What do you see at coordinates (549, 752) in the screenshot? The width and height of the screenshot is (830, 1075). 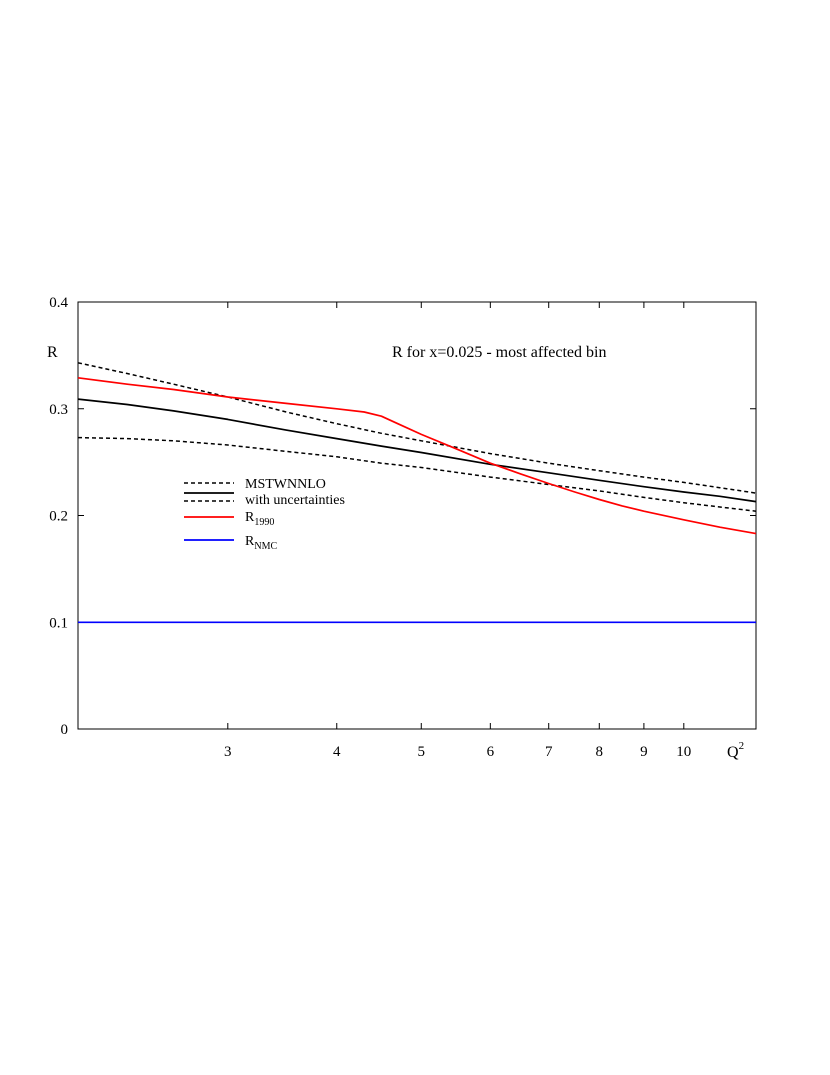 I see `x-tick-label: 7` at bounding box center [549, 752].